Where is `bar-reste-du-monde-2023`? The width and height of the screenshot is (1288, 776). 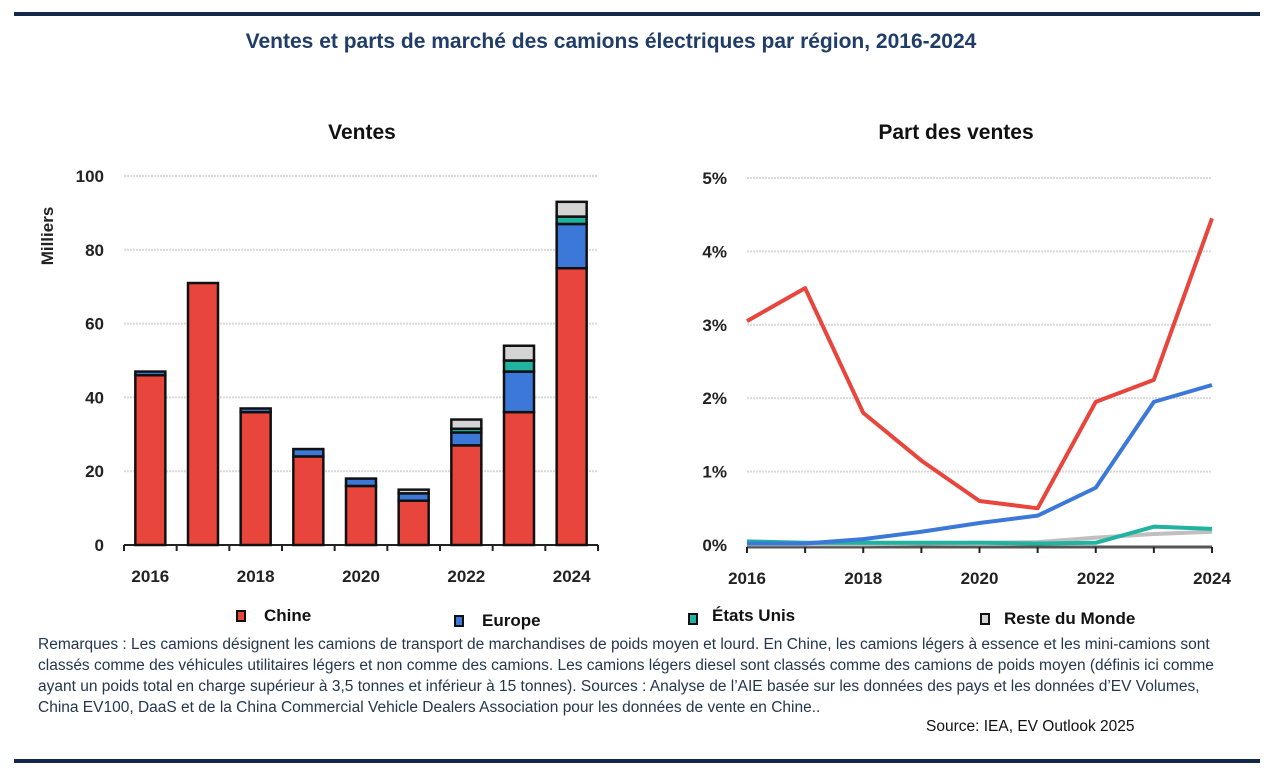
bar-reste-du-monde-2023 is located at coordinates (519, 353).